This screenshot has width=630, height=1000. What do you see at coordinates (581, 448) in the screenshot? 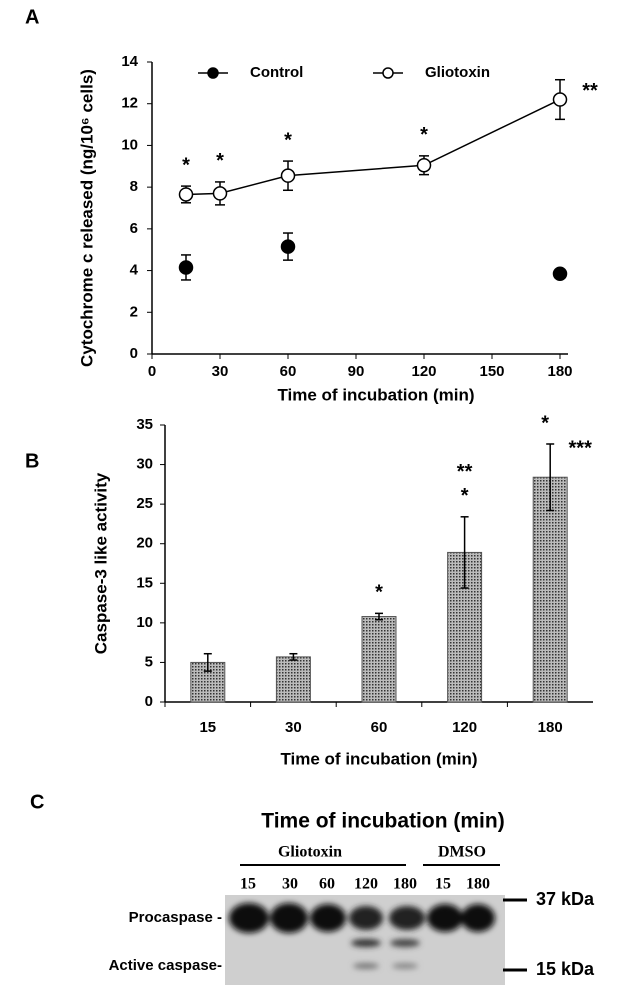
I see `significance: ***` at bounding box center [581, 448].